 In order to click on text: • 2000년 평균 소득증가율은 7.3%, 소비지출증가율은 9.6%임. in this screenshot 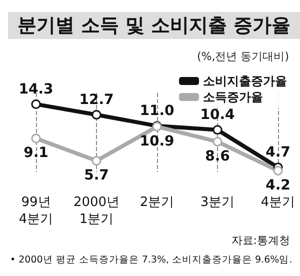, I will do `click(151, 260)`.